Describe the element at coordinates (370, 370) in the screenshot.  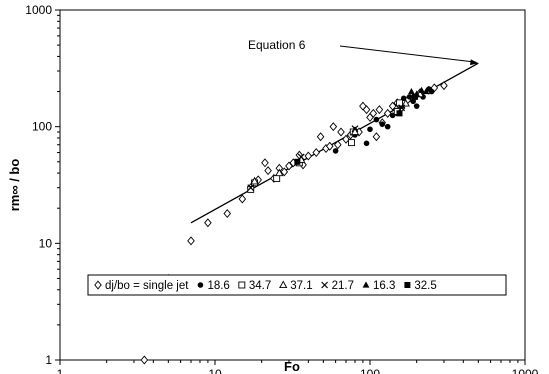
I see `x-tick-label: 100` at that location.